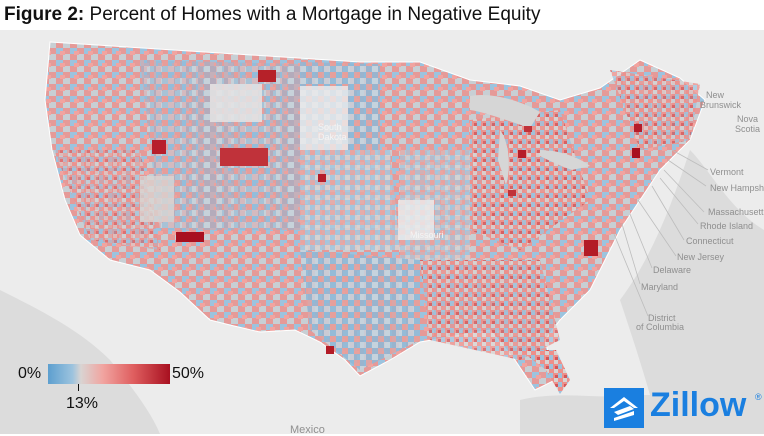  What do you see at coordinates (698, 405) in the screenshot?
I see `zillow-wordmark: Zillow` at bounding box center [698, 405].